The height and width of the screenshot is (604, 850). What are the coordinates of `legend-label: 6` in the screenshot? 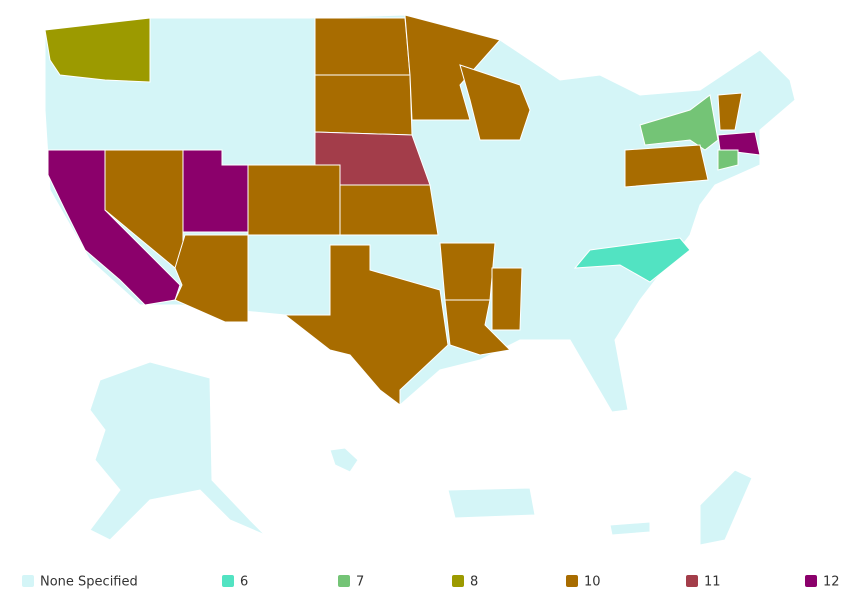 It's located at (244, 582).